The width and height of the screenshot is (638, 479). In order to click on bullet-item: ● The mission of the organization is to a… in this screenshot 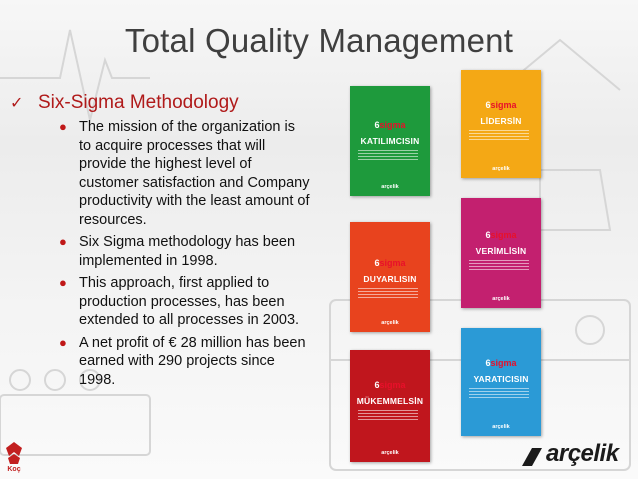, I will do `click(182, 173)`.